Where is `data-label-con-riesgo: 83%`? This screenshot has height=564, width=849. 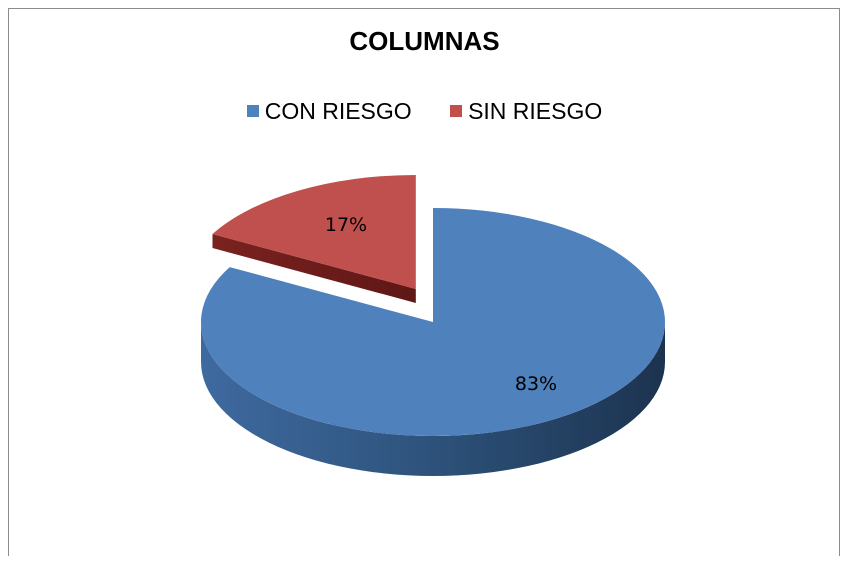
data-label-con-riesgo: 83% is located at coordinates (536, 384).